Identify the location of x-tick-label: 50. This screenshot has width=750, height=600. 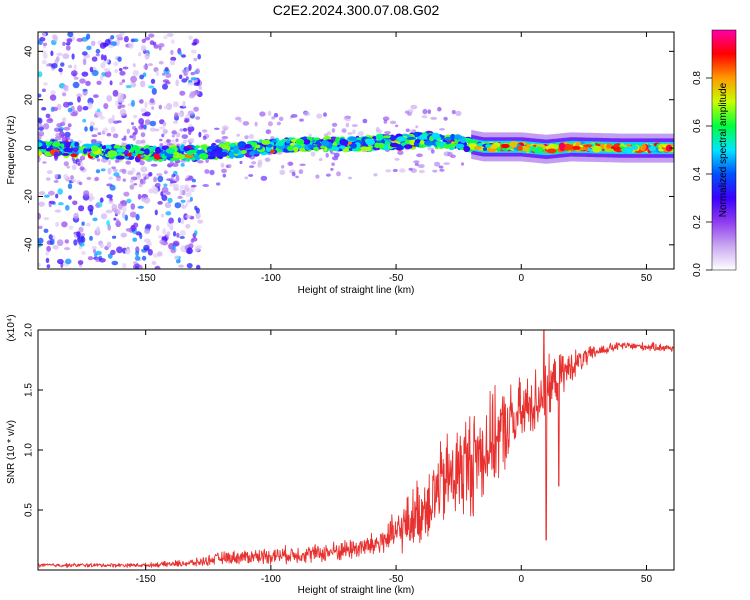
(647, 579).